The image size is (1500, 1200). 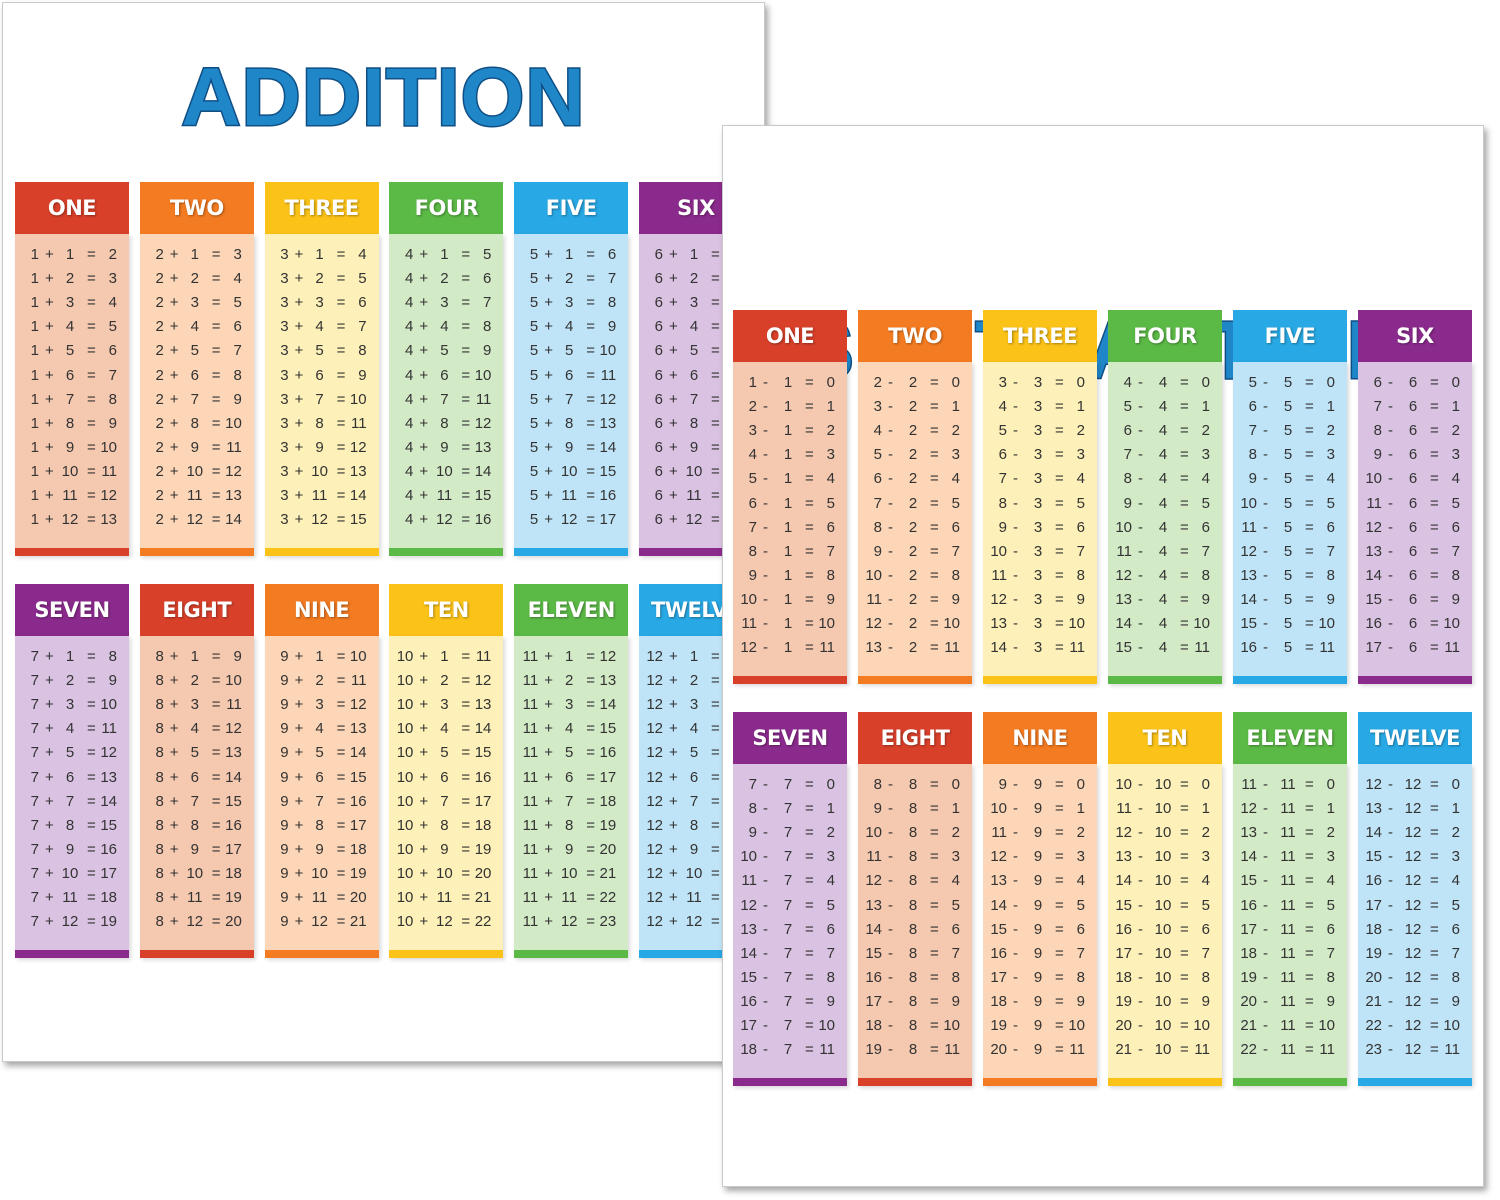 I want to click on operand: 13, so click(x=873, y=648).